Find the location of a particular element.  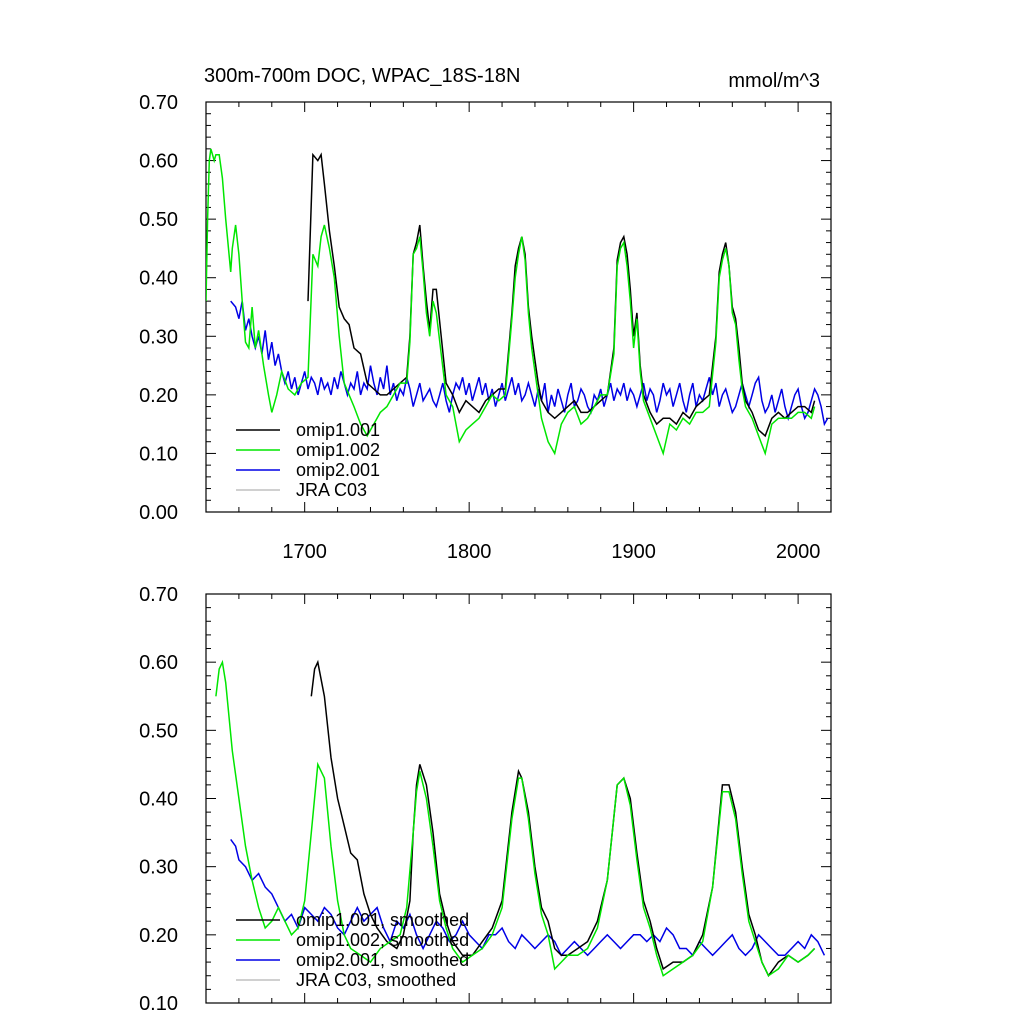

units-label: mmol/m^3 is located at coordinates (774, 81).